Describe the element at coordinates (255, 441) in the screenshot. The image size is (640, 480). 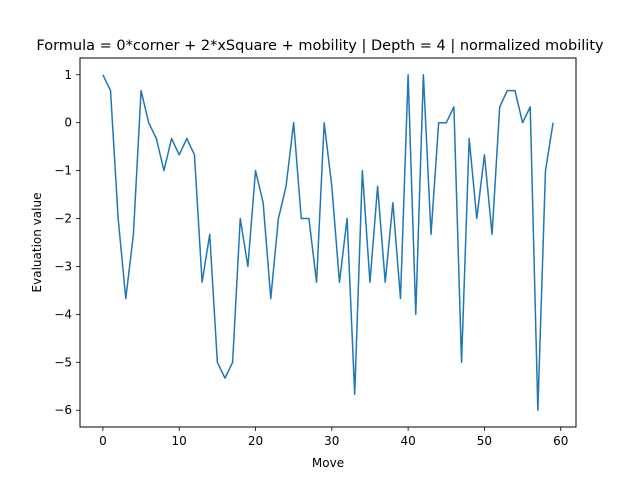
I see `x-tick-label: 20` at that location.